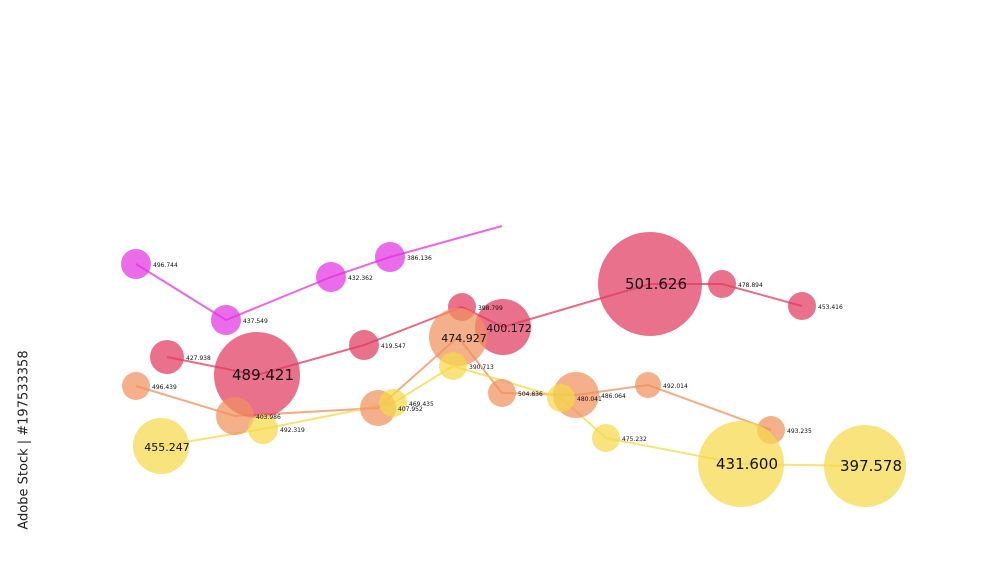 The height and width of the screenshot is (563, 1000). Describe the element at coordinates (263, 375) in the screenshot. I see `bubble-label: 489.421` at that location.